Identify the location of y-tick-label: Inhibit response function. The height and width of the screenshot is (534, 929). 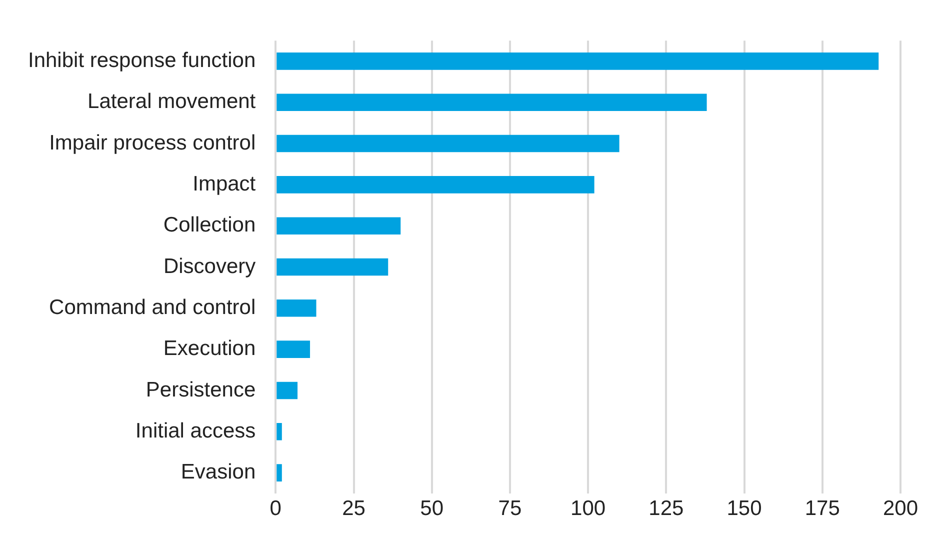
(142, 60).